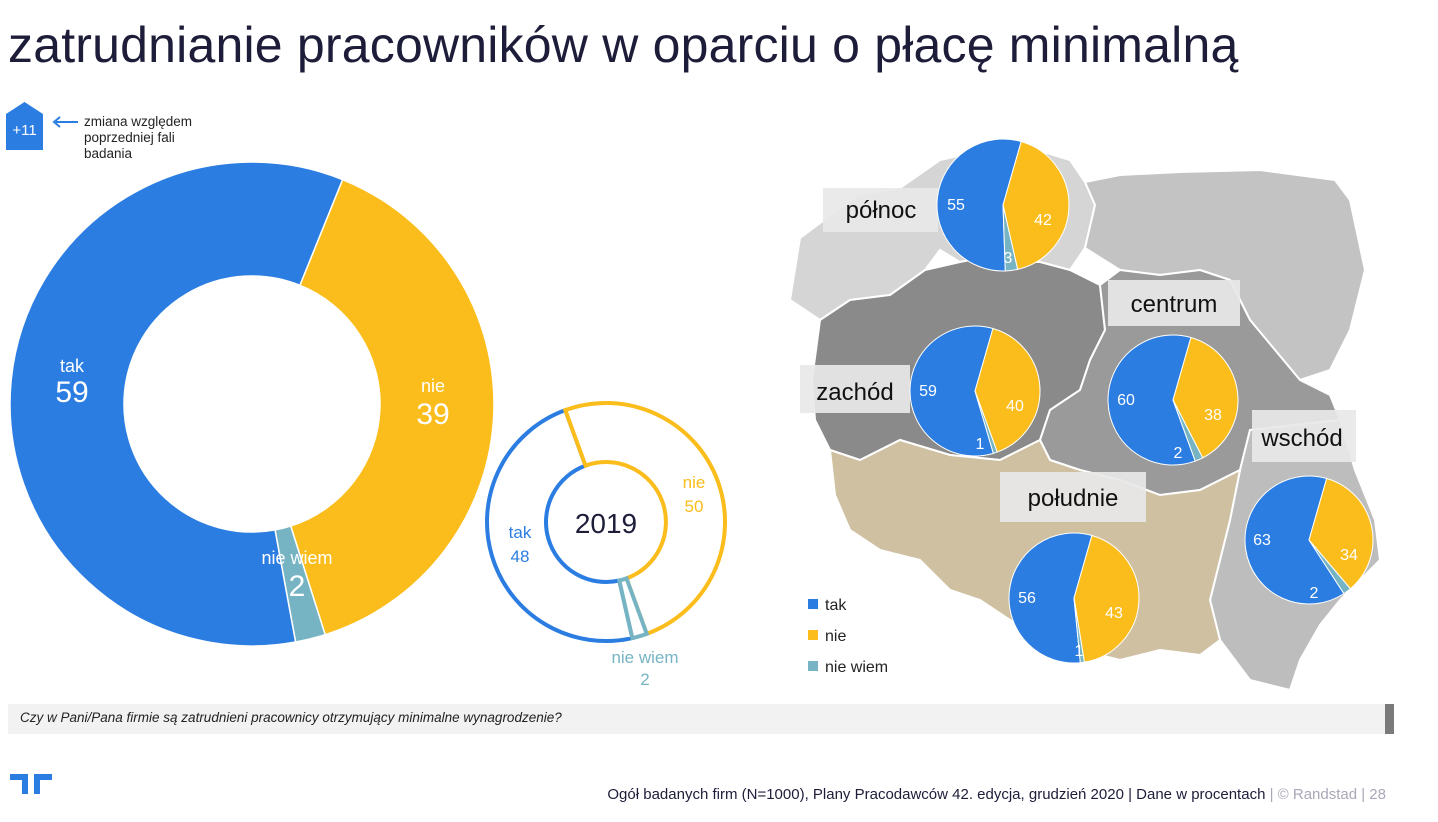  What do you see at coordinates (956, 205) in the screenshot?
I see `pie-value-label: 55` at bounding box center [956, 205].